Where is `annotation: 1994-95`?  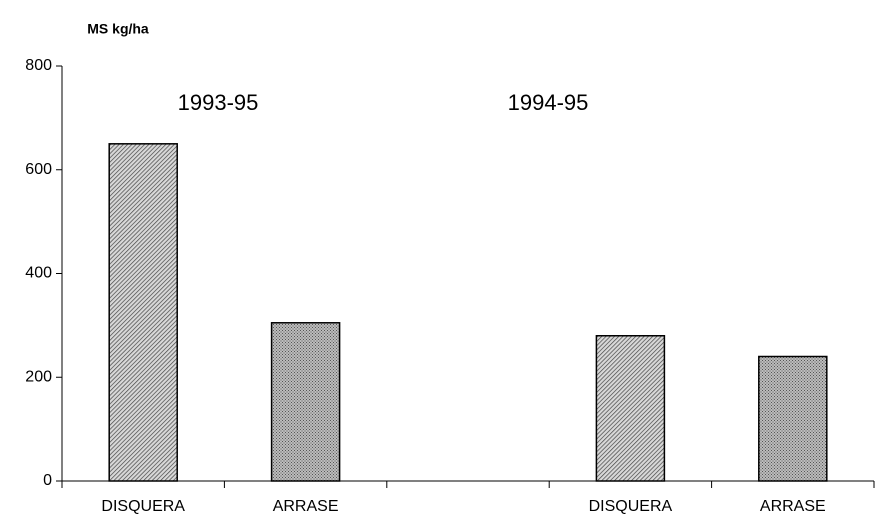 annotation: 1994-95 is located at coordinates (548, 102).